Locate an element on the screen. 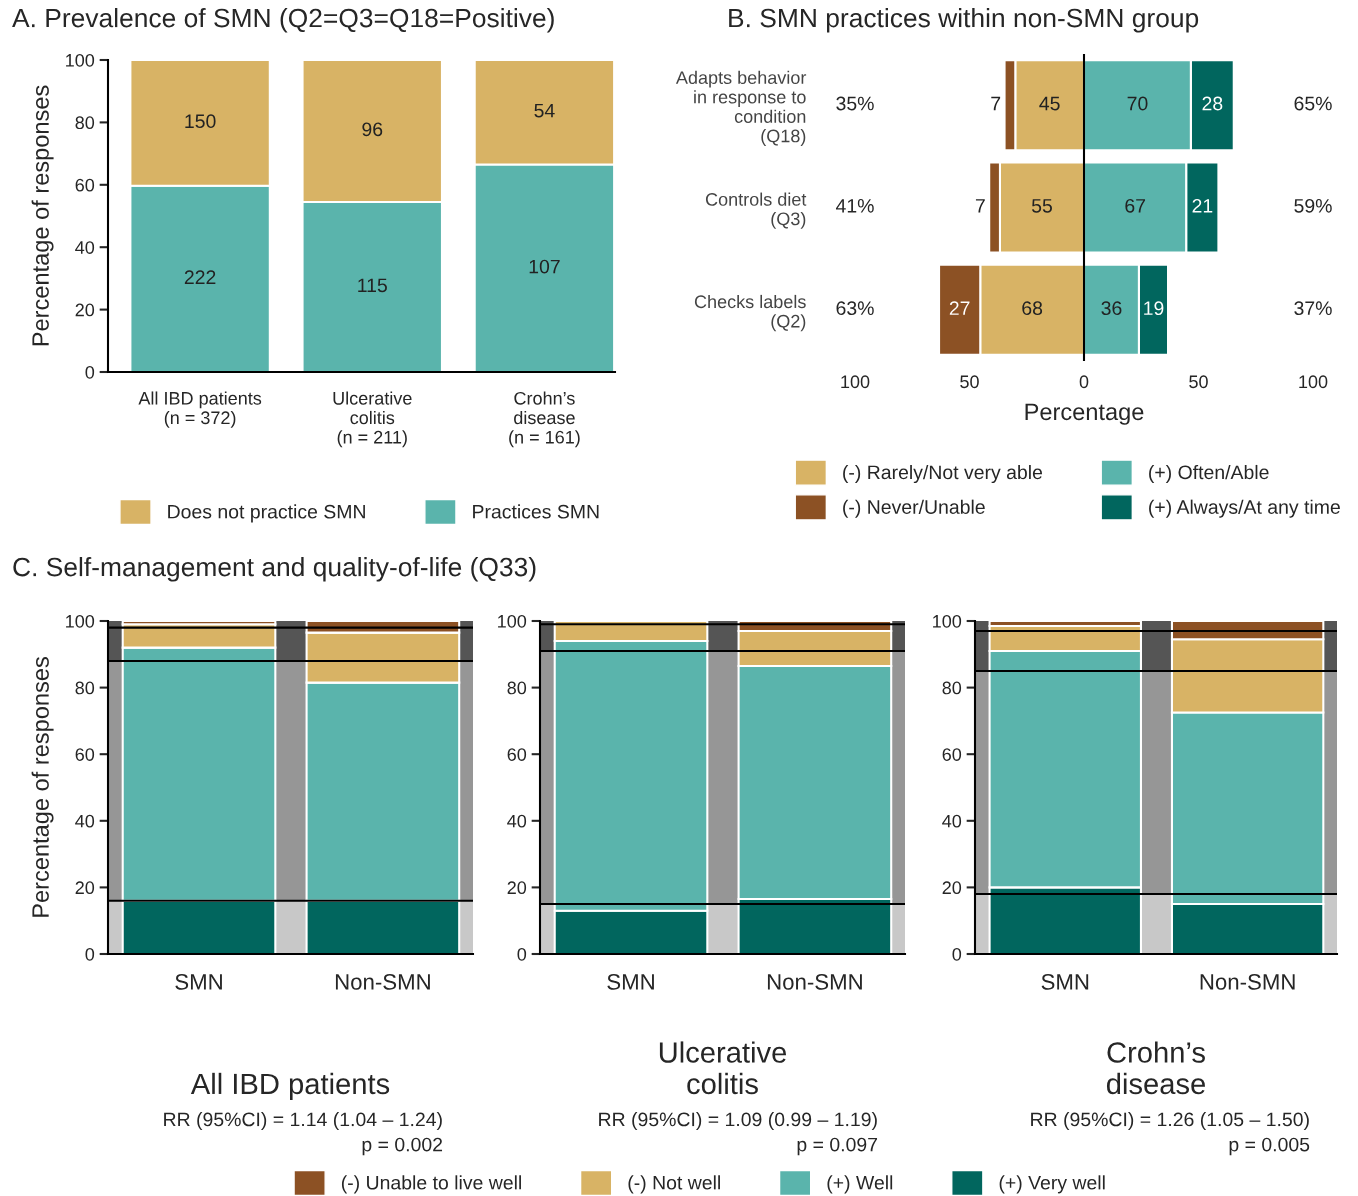 Image resolution: width=1358 pixels, height=1196 pixels. legend-label: Does not practice SMN is located at coordinates (266, 513).